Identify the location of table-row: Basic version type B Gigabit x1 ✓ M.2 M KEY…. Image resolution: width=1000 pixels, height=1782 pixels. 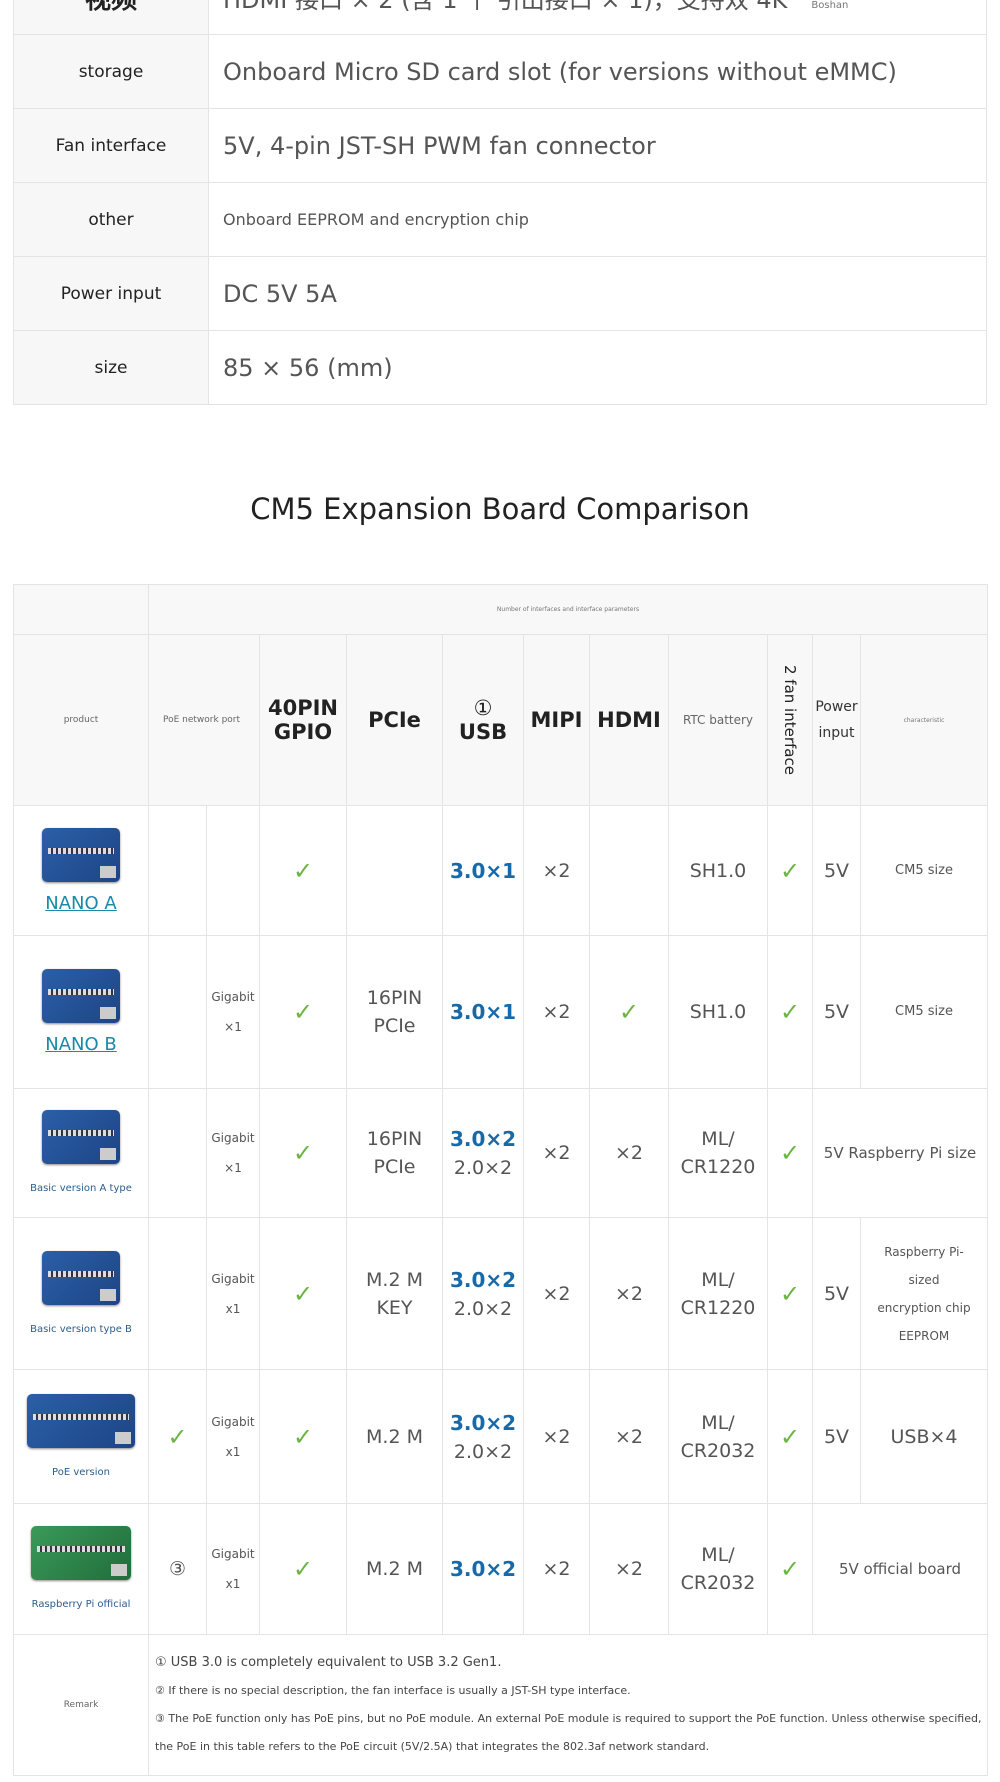
(500, 1293).